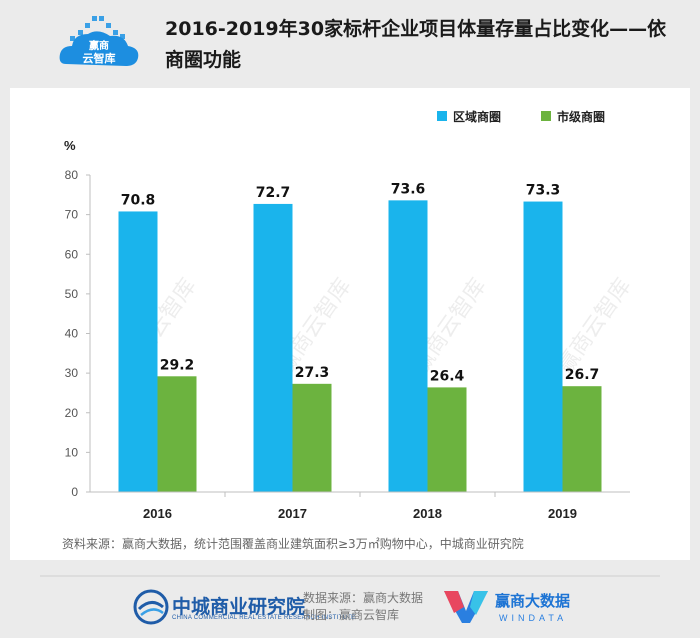  Describe the element at coordinates (466, 607) in the screenshot. I see `windata-logo-icon` at that location.